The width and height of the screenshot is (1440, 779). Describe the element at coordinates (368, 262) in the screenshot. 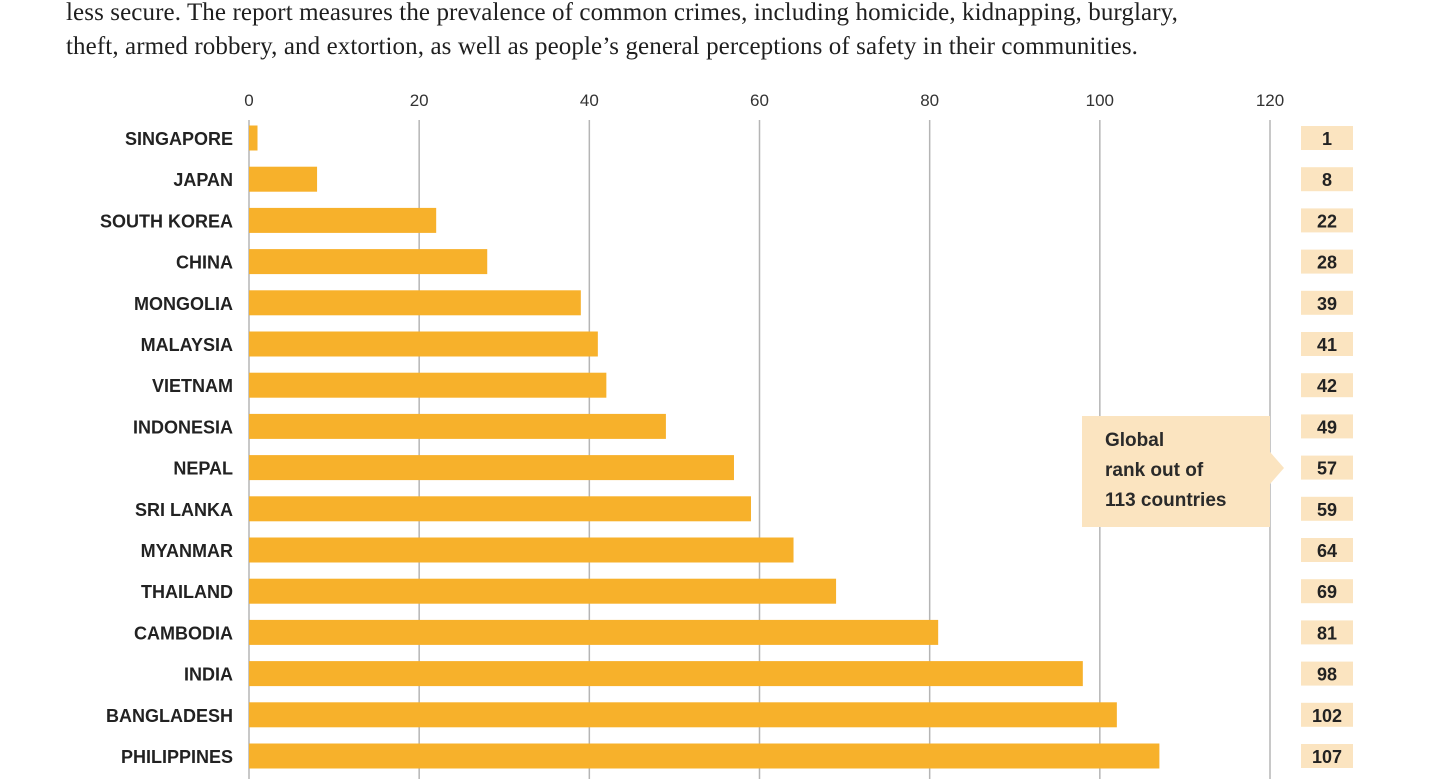

I see `bar-china` at that location.